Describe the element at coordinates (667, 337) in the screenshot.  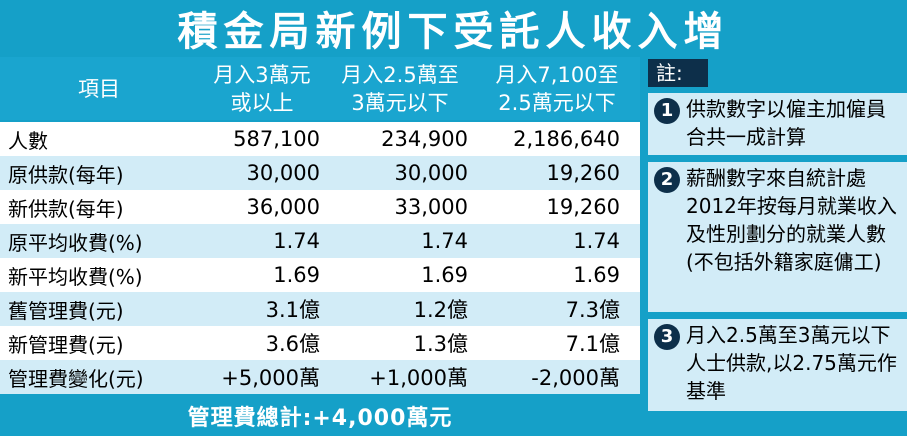
I see `note-number-badge: 3` at that location.